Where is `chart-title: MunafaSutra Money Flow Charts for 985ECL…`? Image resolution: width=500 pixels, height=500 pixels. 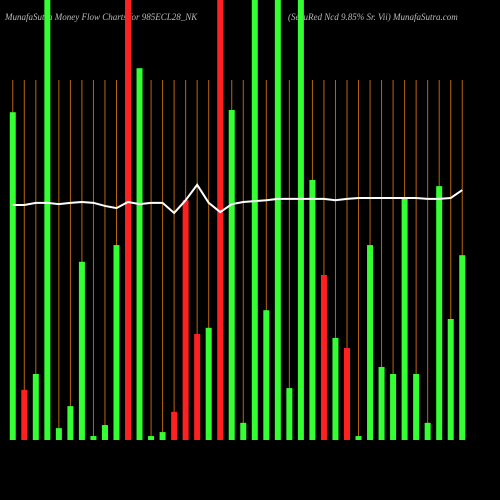 chart-title: MunafaSutra Money Flow Charts for 985ECL… is located at coordinates (101, 17).